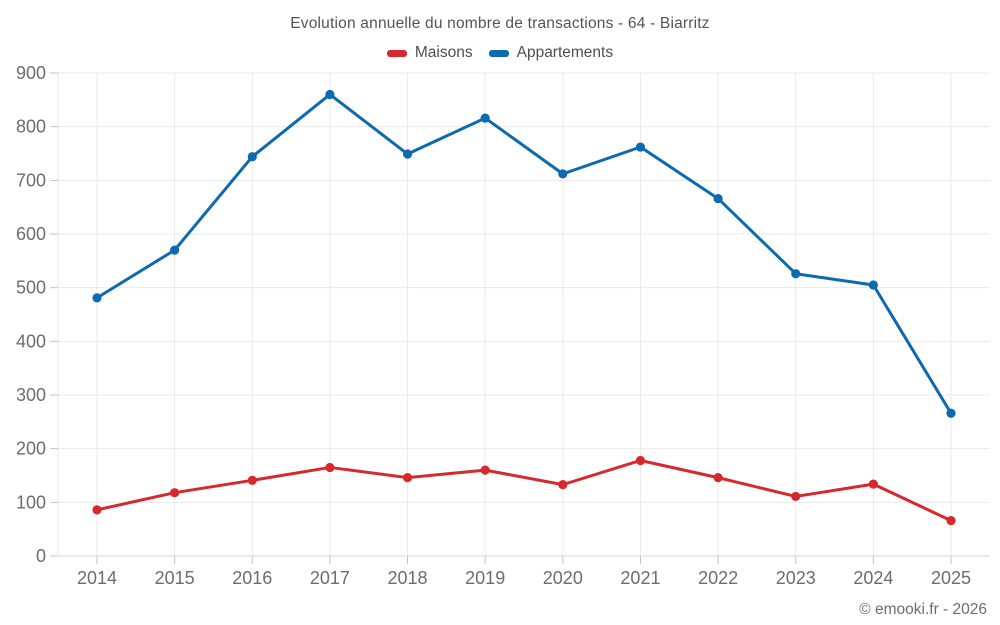  I want to click on x-axis-tick-label: 2014, so click(97, 578).